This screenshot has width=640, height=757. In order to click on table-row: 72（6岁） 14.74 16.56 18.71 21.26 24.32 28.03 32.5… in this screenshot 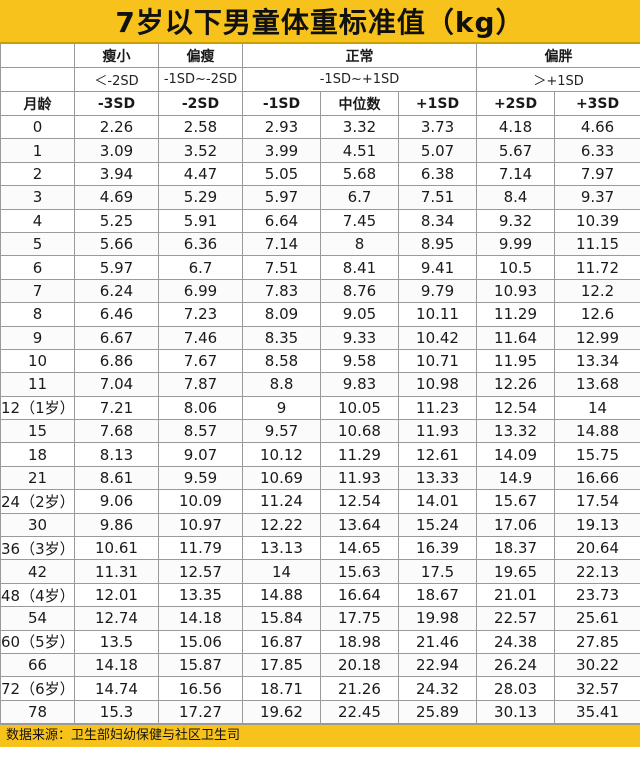, I will do `click(320, 688)`.